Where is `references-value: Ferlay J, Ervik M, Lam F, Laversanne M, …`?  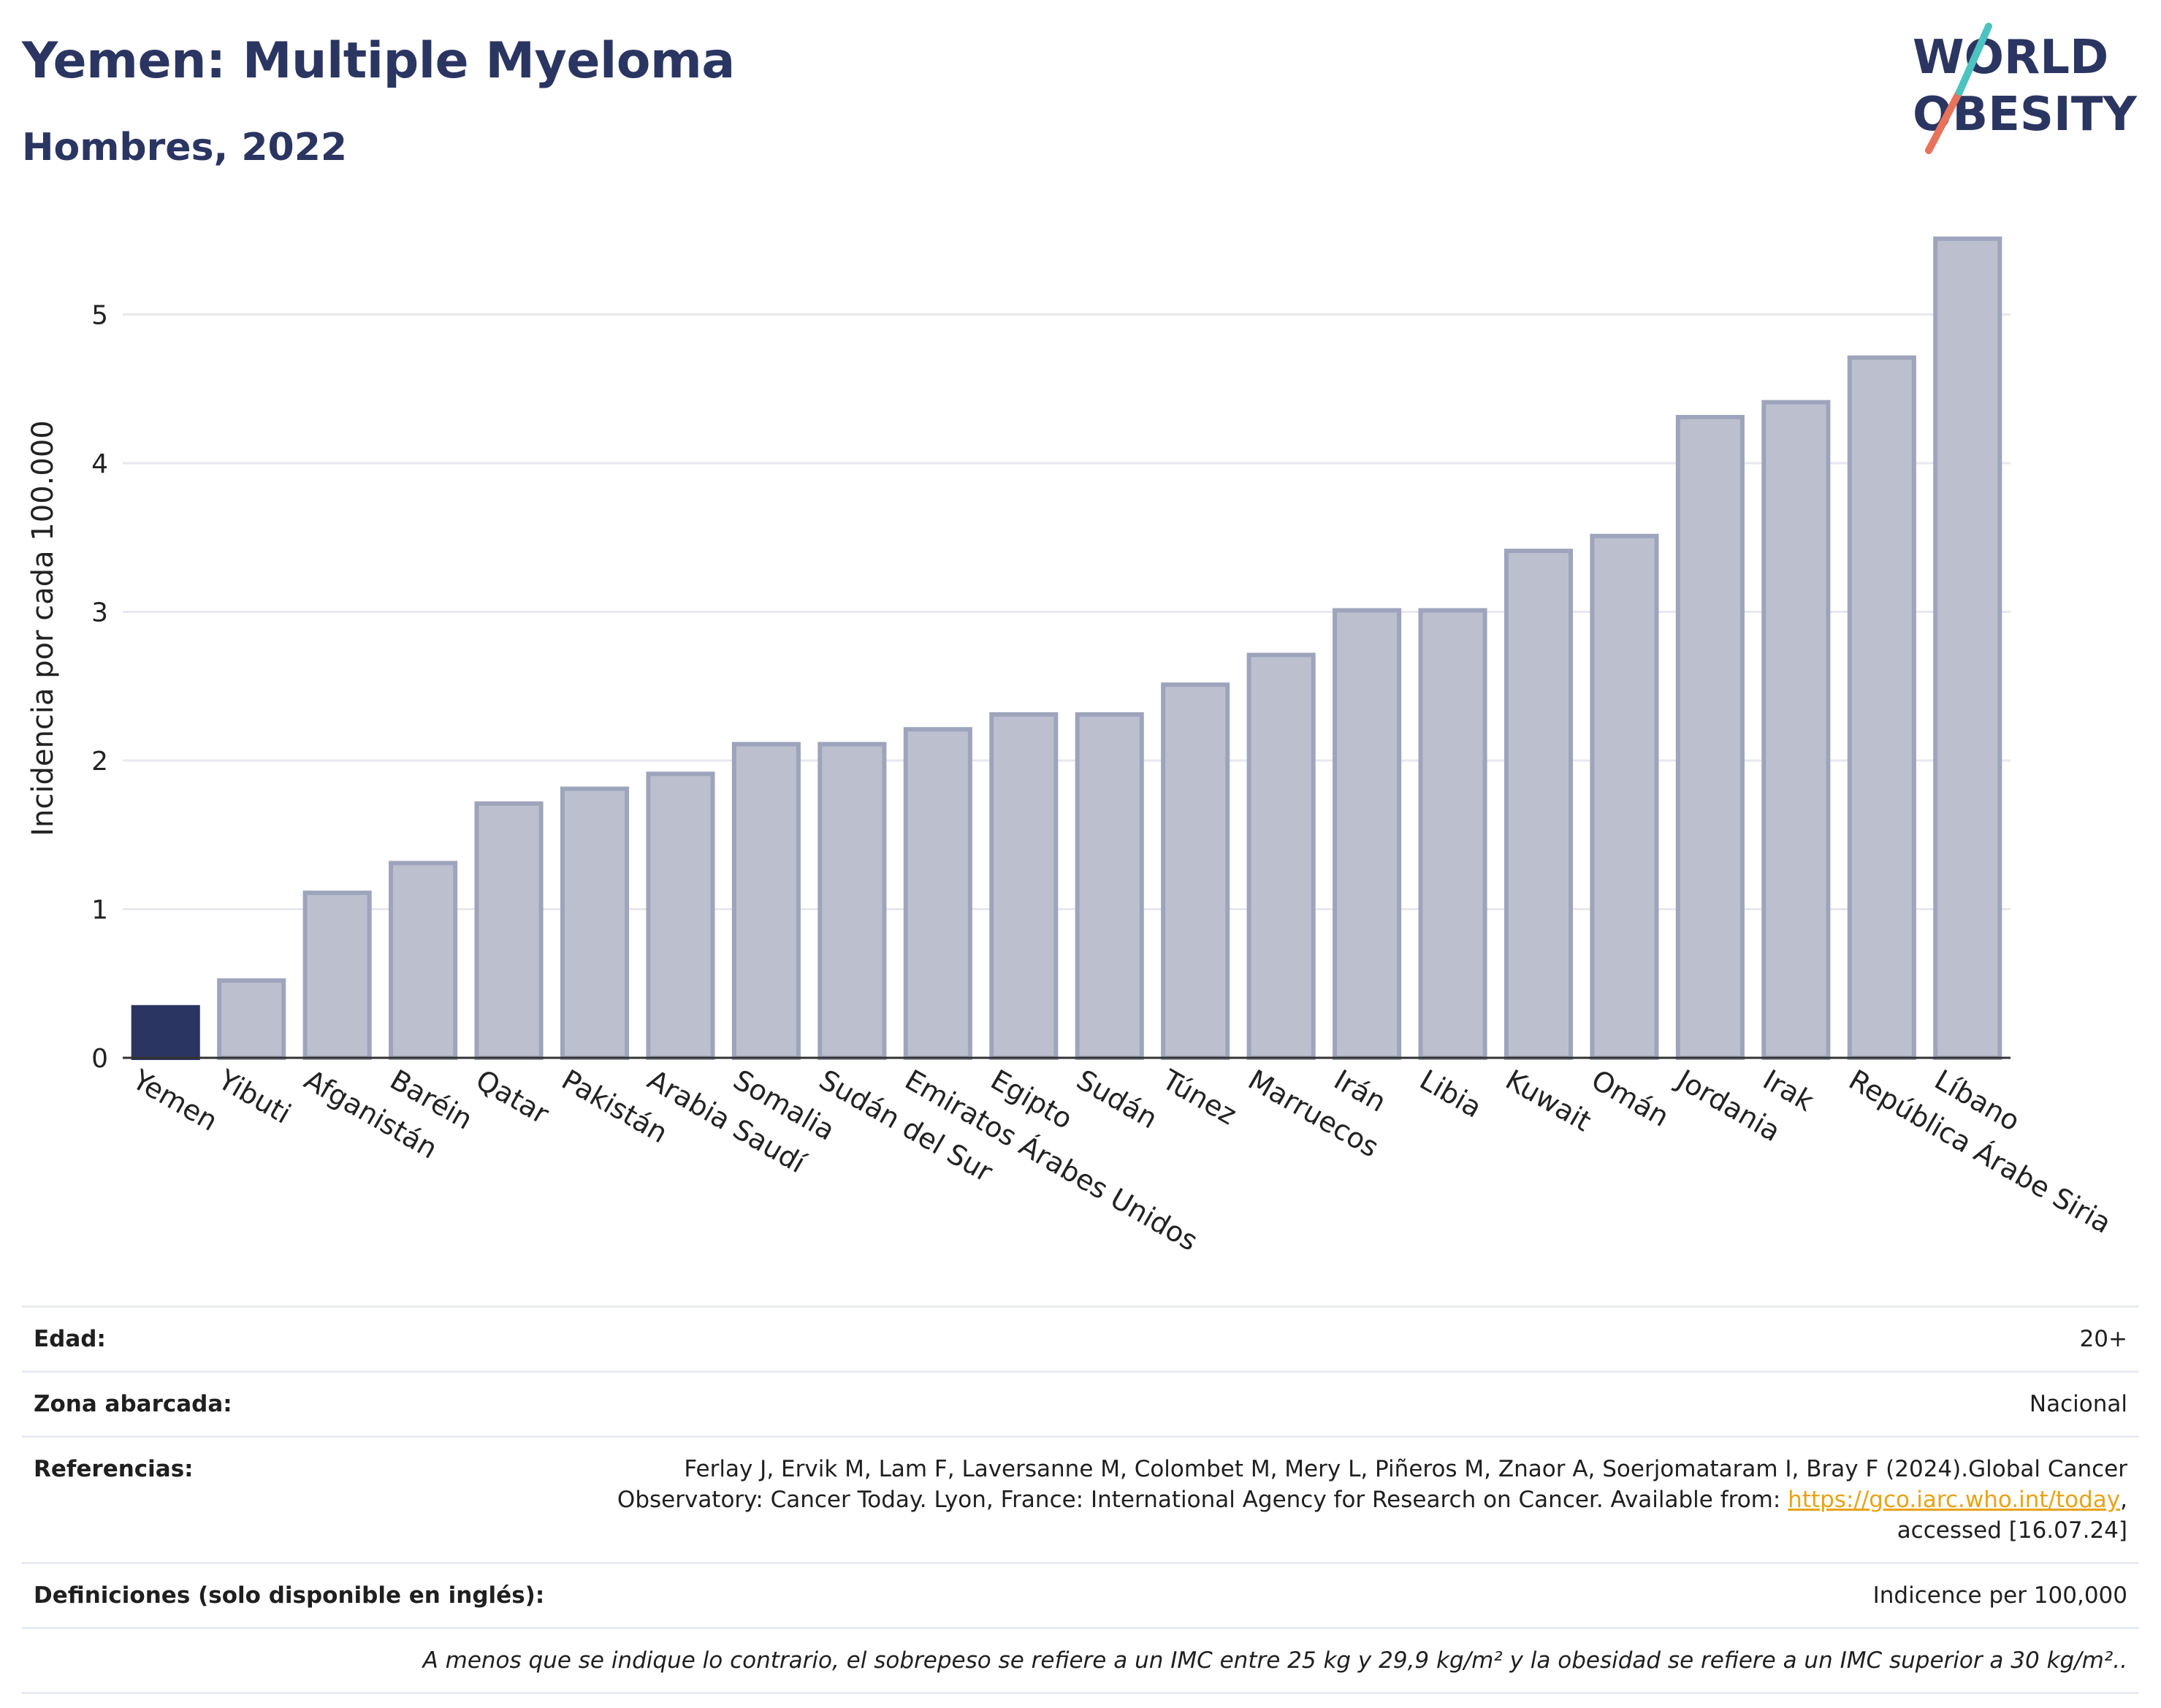
references-value: Ferlay J, Ervik M, Lam F, Laversanne M, … is located at coordinates (1355, 1499).